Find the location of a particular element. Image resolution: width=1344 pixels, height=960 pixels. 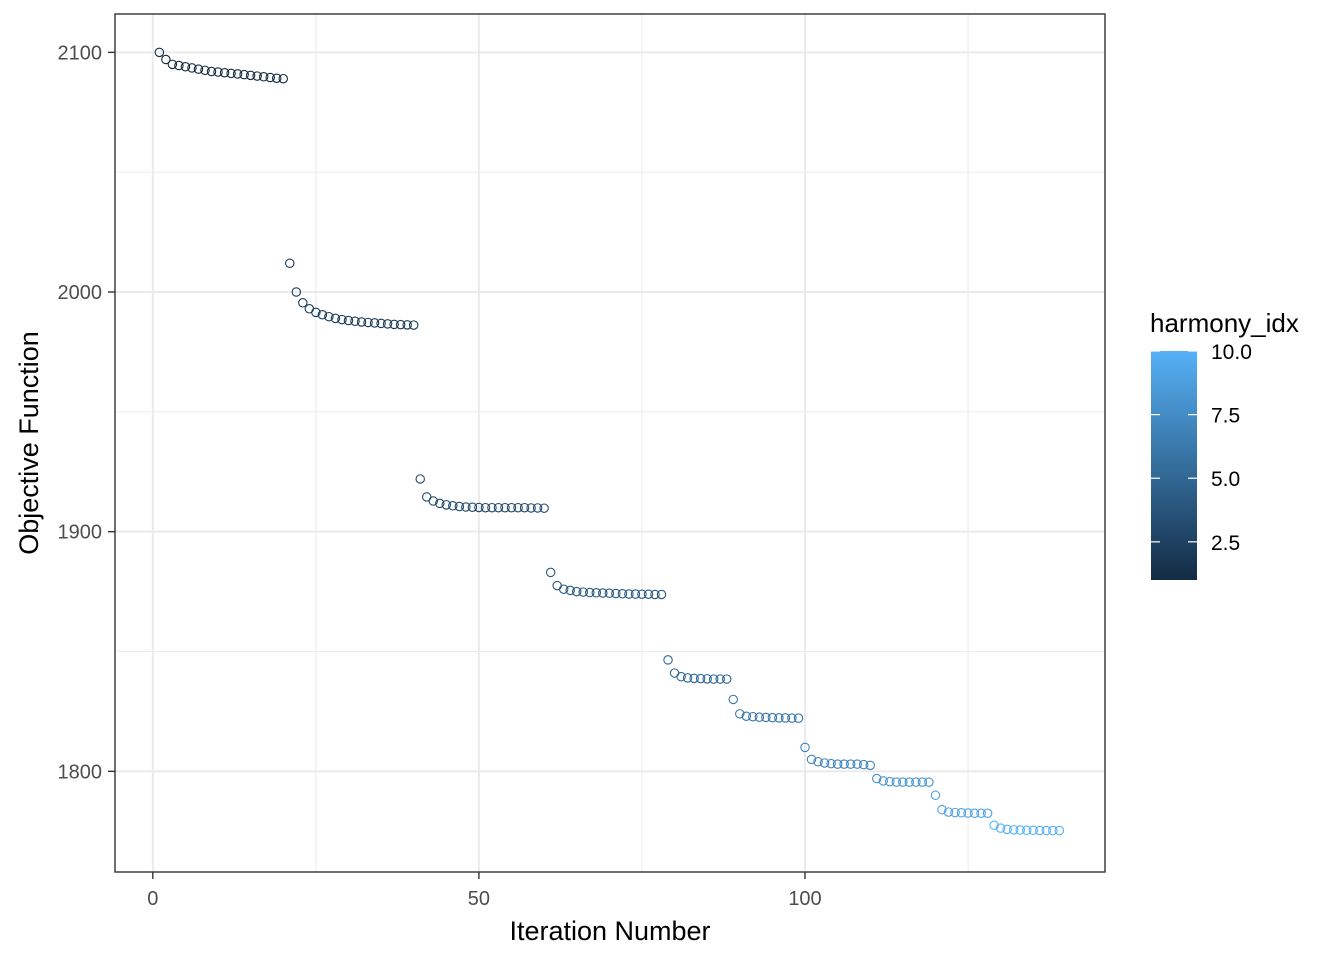

legend-title: harmony_idx is located at coordinates (1224, 323).